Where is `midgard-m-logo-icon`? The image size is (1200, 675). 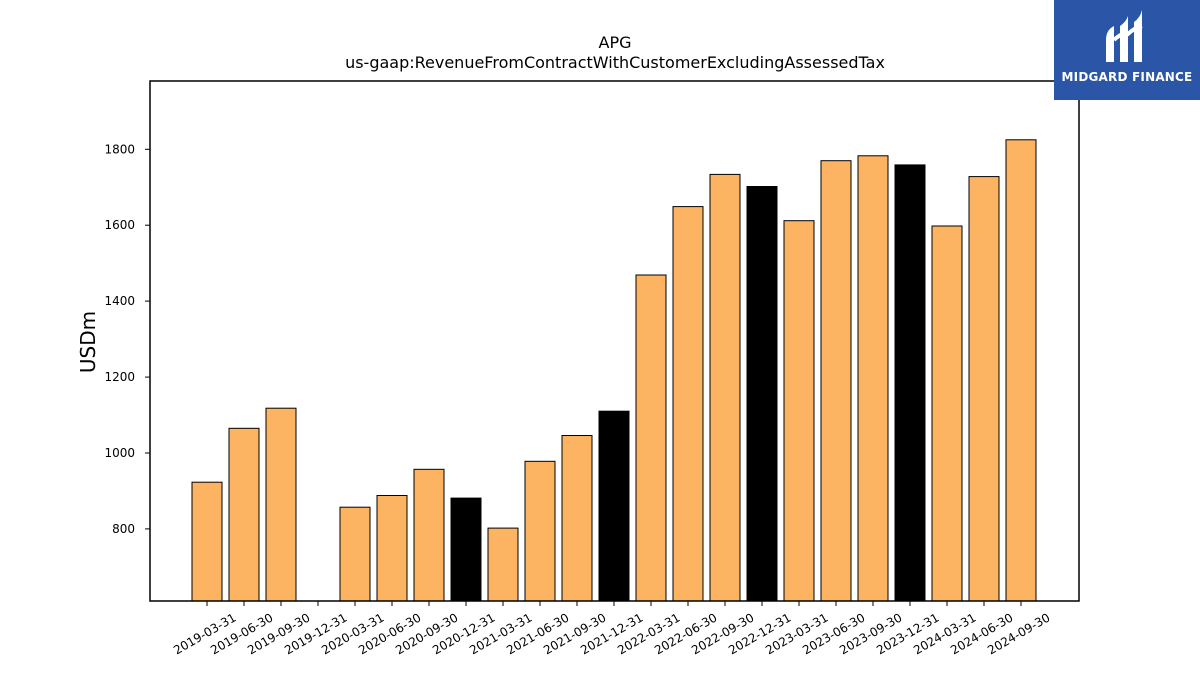
midgard-m-logo-icon is located at coordinates (1124, 36).